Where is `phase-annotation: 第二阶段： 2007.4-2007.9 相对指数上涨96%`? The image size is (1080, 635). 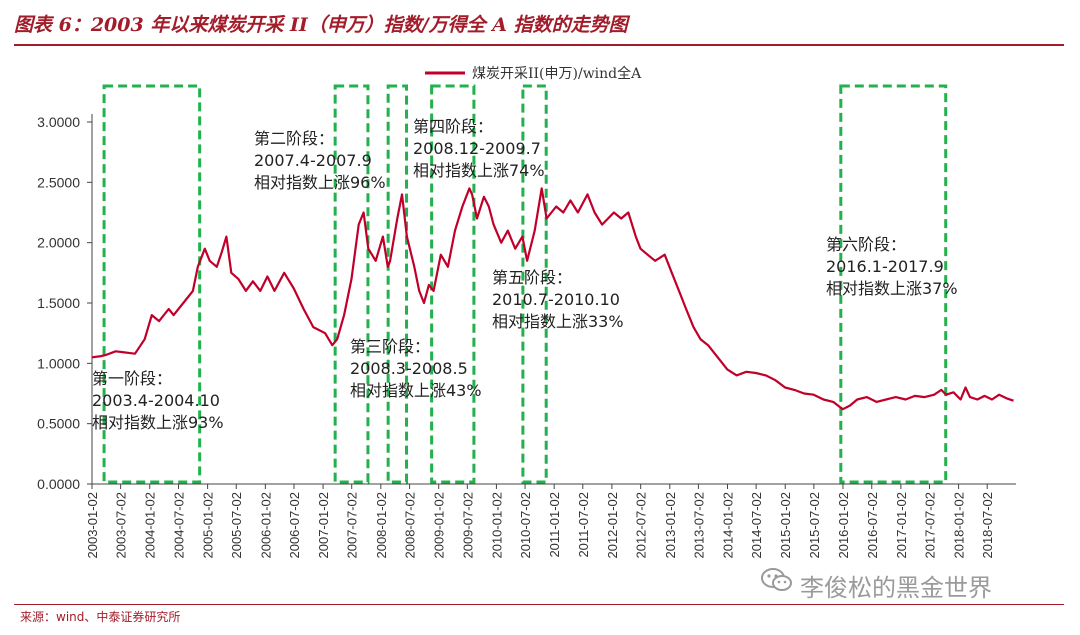 phase-annotation: 第二阶段： 2007.4-2007.9 相对指数上涨96% is located at coordinates (320, 160).